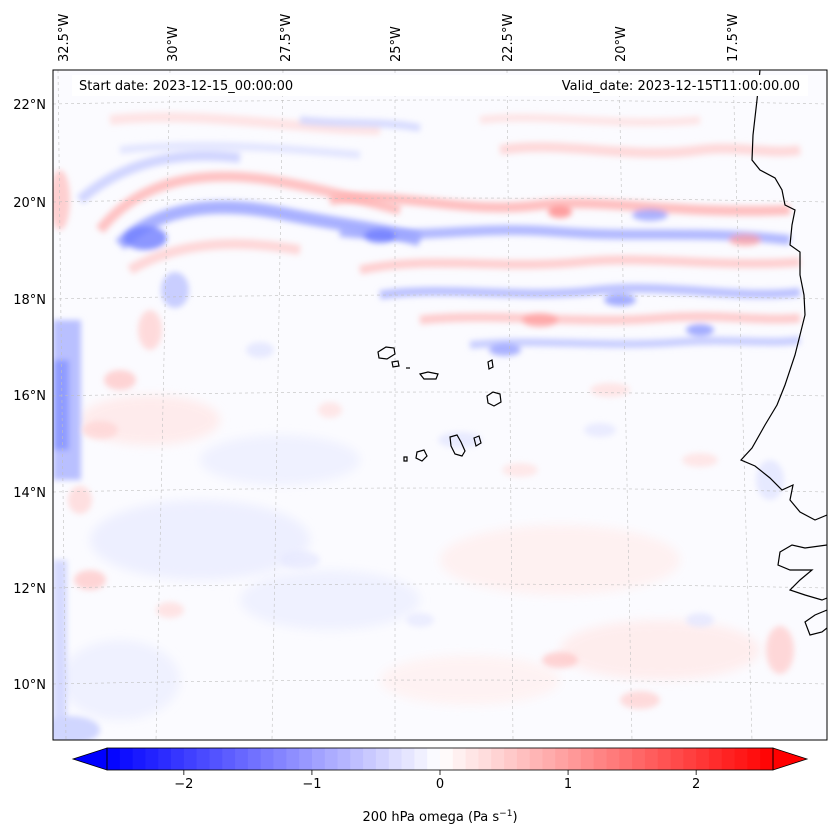  Describe the element at coordinates (183, 784) in the screenshot. I see `colorbar-tick-label: −2` at that location.